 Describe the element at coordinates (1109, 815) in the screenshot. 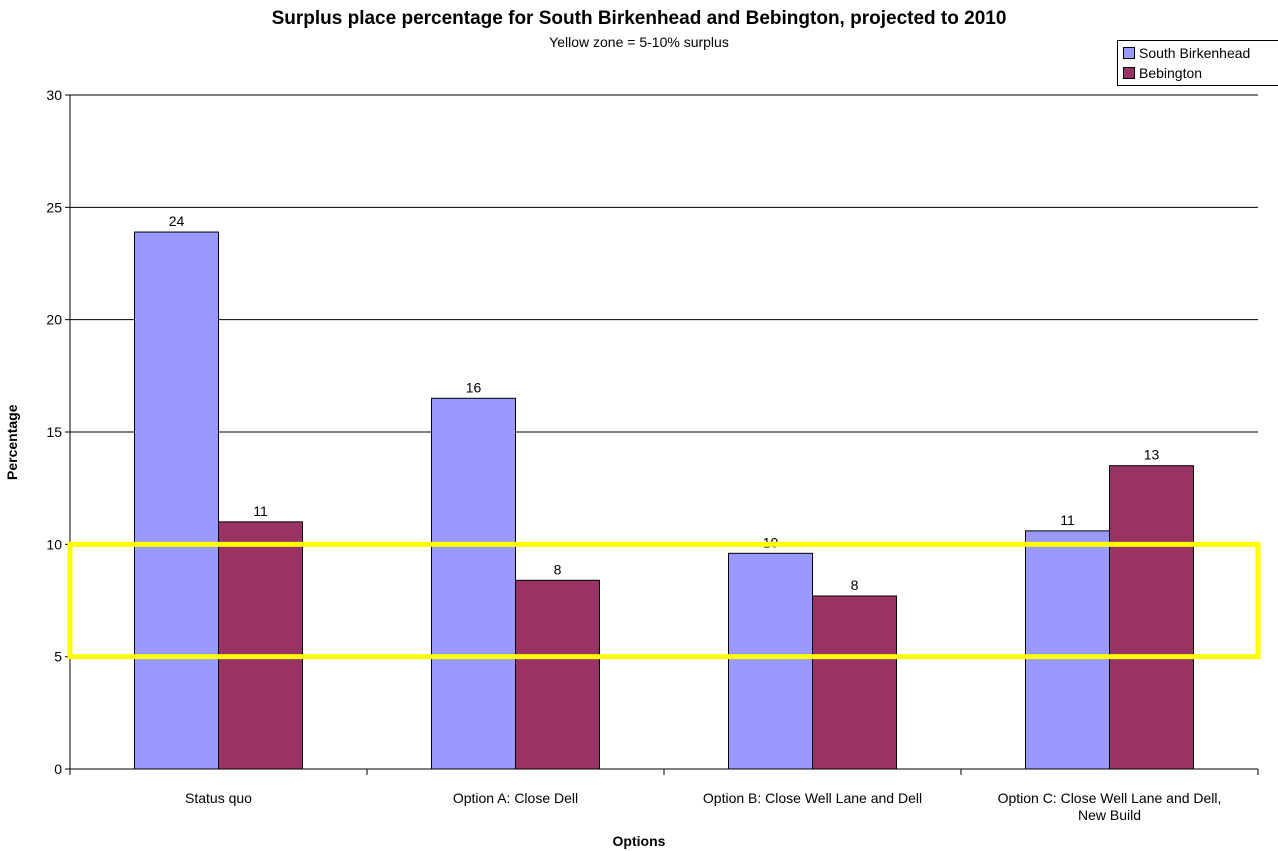

I see `x-tick-label: New Build` at that location.